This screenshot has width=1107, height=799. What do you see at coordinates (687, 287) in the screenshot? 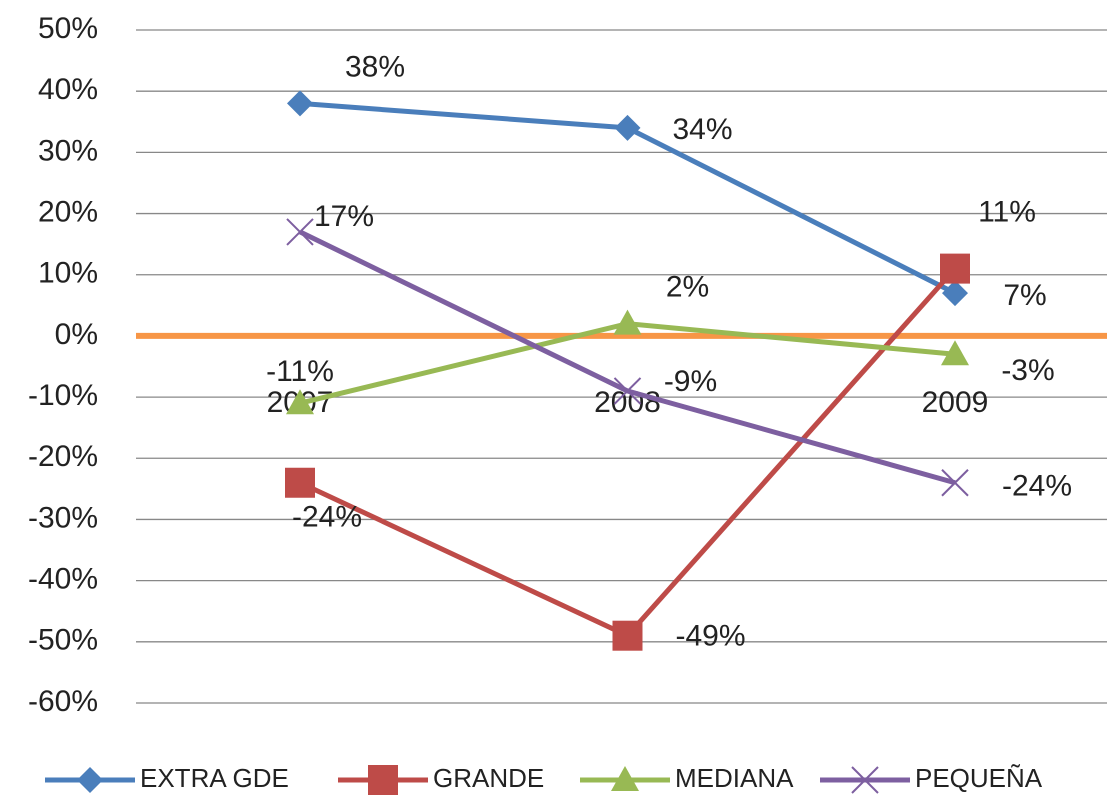
I see `data-label: 2%` at bounding box center [687, 287].